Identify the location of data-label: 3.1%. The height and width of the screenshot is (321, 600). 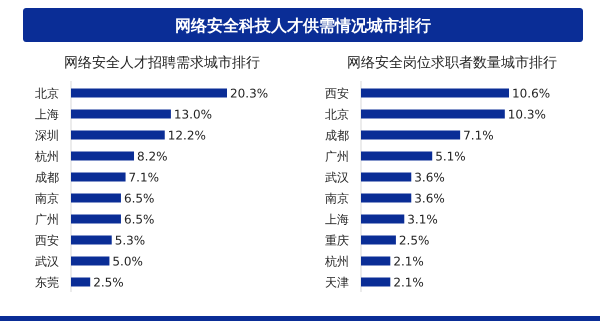
(422, 219).